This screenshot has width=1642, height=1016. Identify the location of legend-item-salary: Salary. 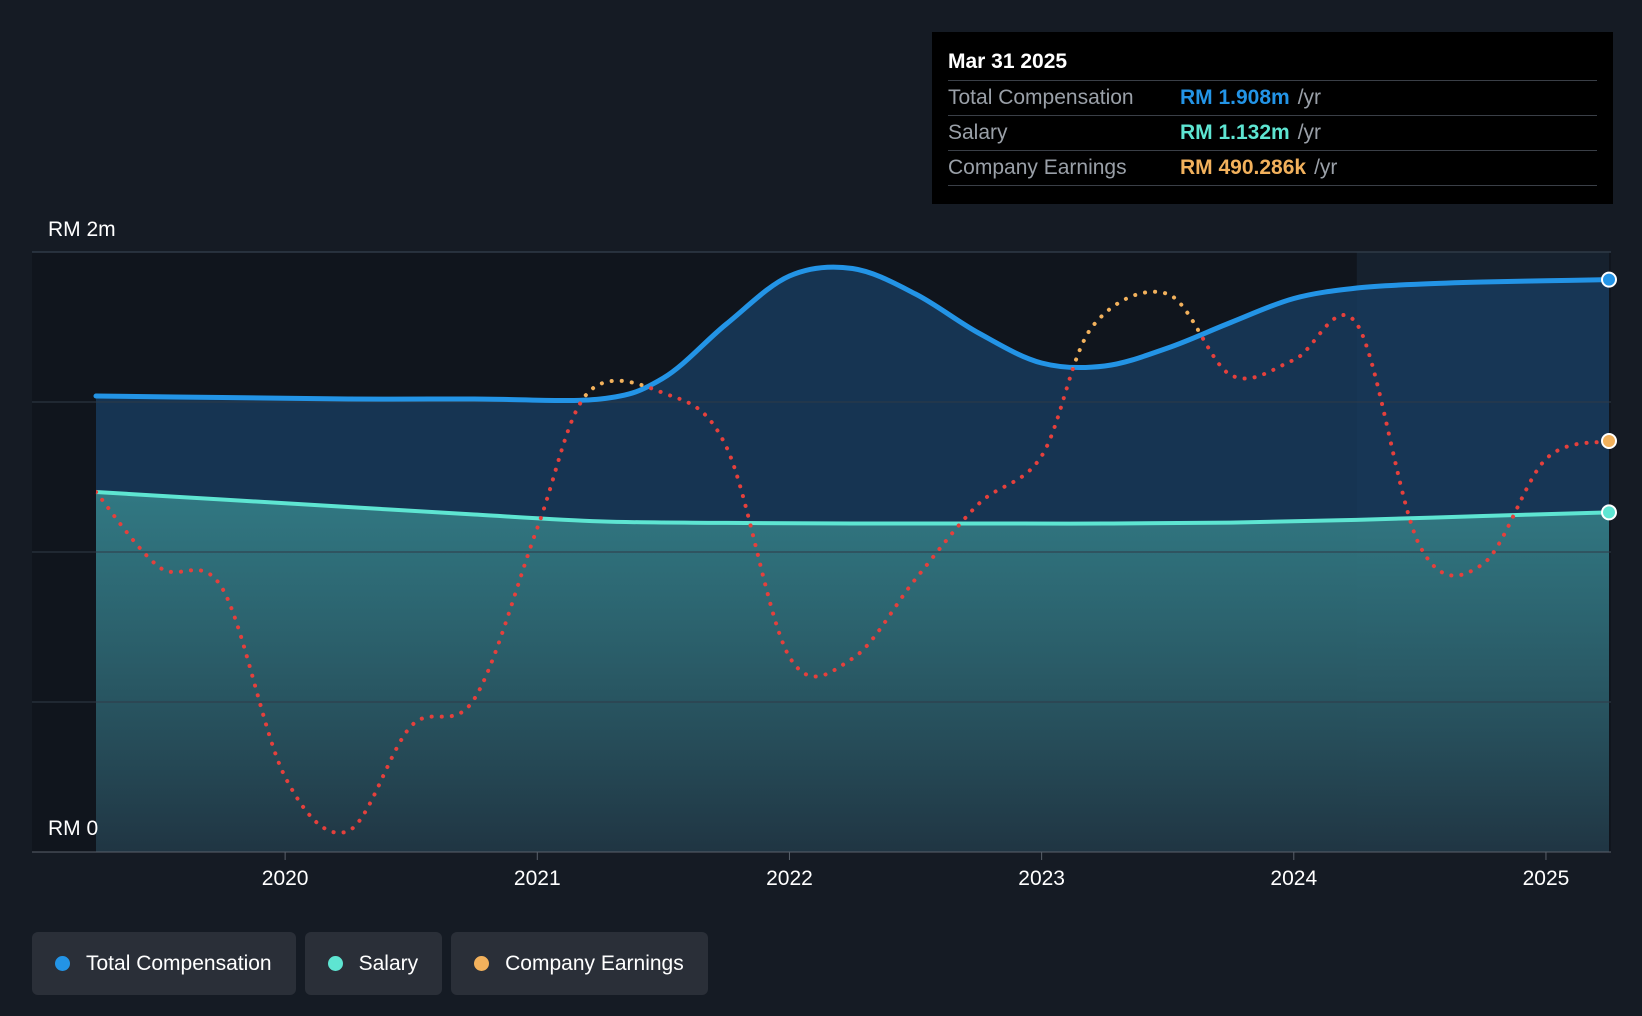
(373, 963).